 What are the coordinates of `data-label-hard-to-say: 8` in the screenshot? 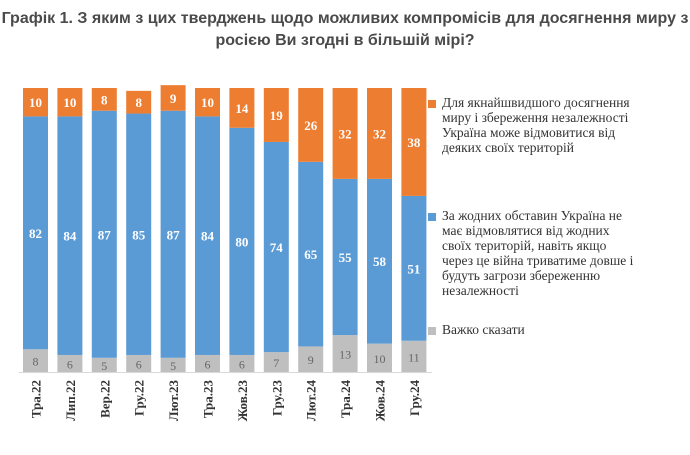 It's located at (36, 362).